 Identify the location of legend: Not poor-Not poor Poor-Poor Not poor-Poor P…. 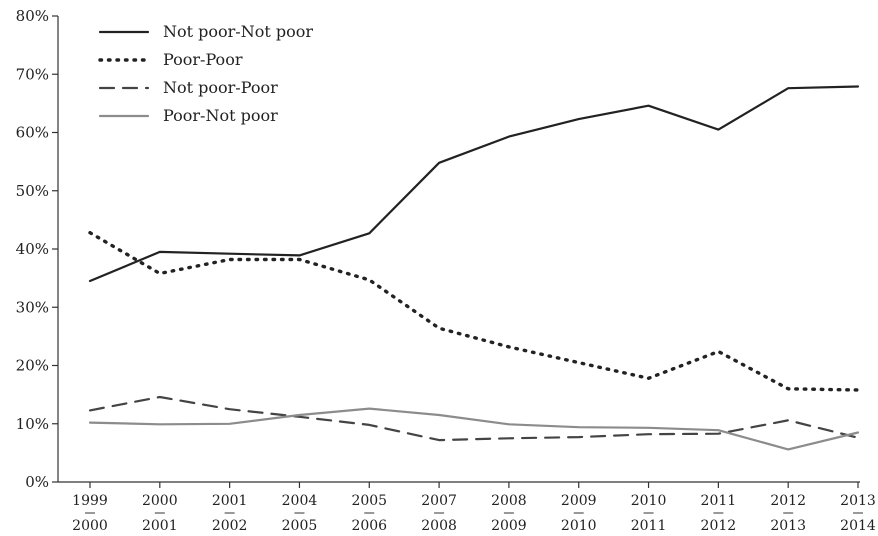
(205, 73).